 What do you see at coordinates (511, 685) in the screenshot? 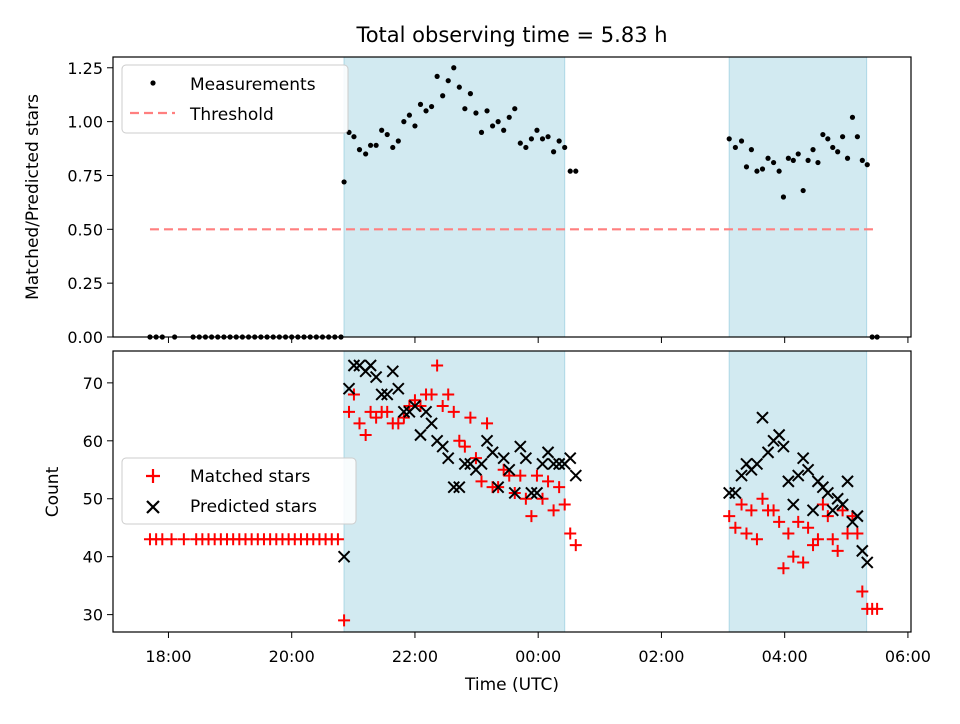
I see `x-axis-label: Time (UTC)` at bounding box center [511, 685].